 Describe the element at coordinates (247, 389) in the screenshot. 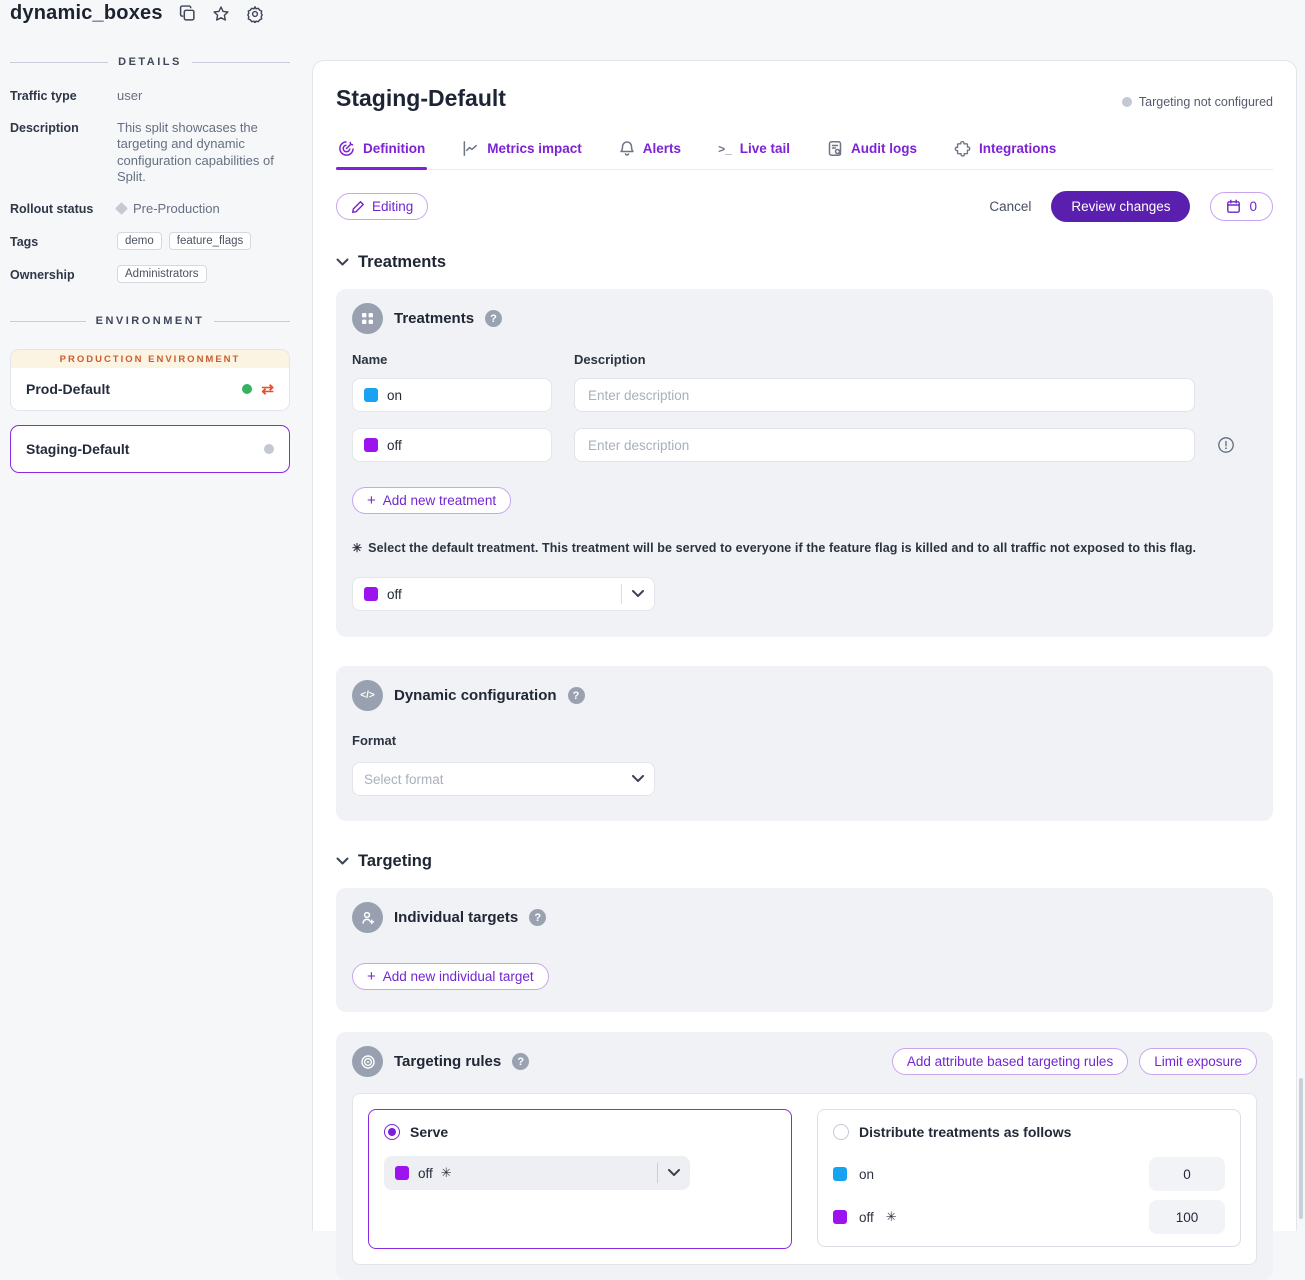

I see `status-dot-green-icon` at that location.